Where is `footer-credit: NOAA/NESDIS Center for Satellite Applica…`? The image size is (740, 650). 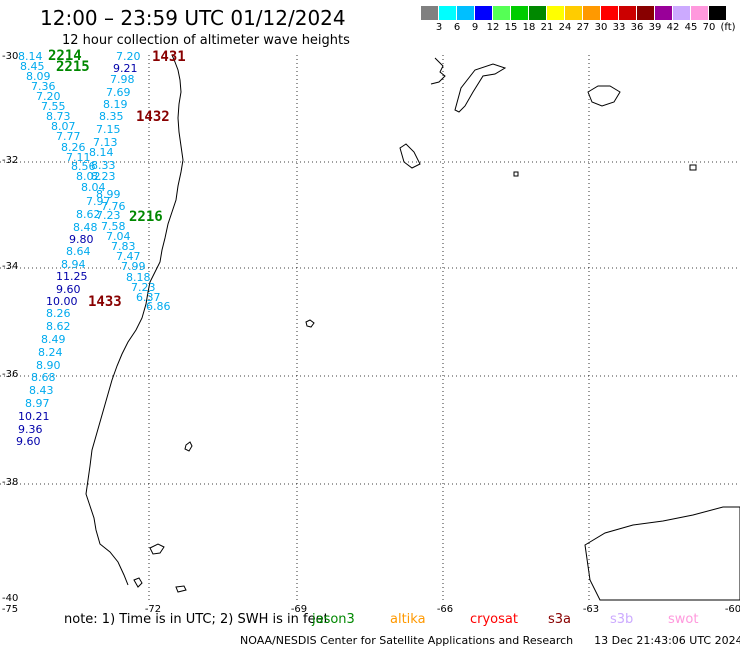 footer-credit: NOAA/NESDIS Center for Satellite Applica… is located at coordinates (490, 640).